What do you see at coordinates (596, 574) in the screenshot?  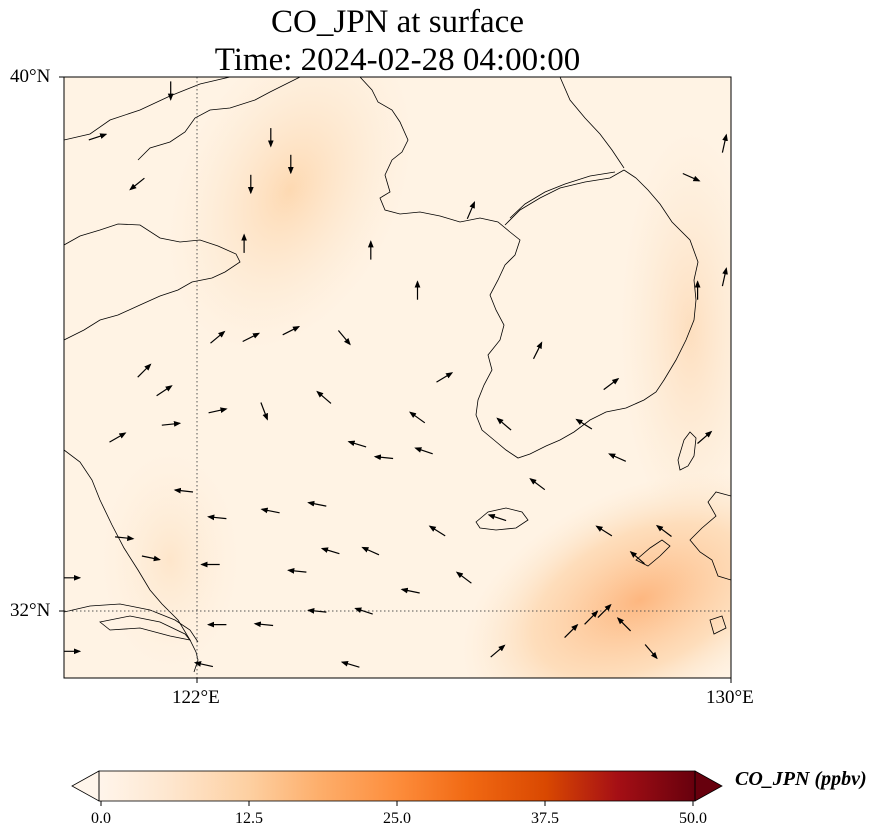 I see `plume-southeast` at bounding box center [596, 574].